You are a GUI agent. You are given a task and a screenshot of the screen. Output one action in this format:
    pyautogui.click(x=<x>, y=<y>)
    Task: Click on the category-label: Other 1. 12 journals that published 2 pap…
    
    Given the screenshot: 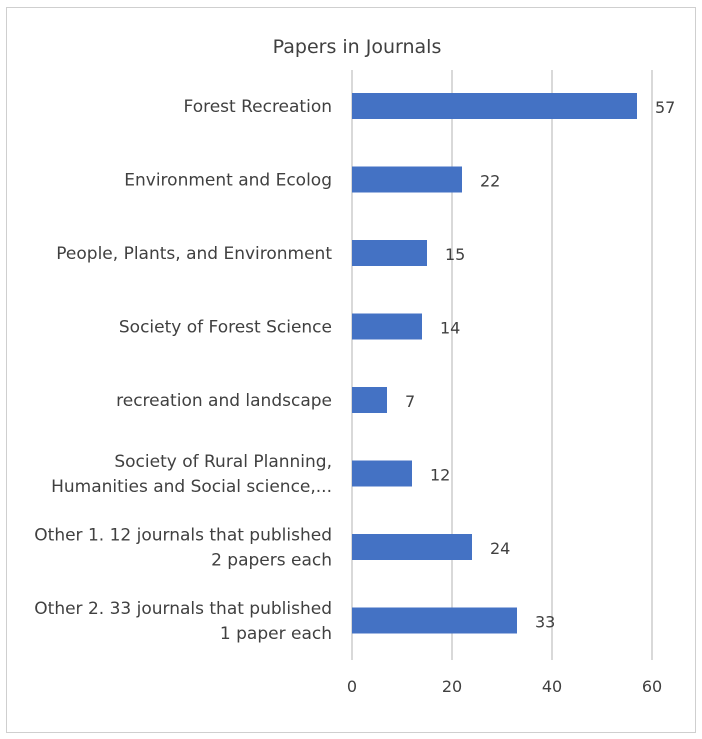 What is the action you would take?
    pyautogui.click(x=183, y=548)
    